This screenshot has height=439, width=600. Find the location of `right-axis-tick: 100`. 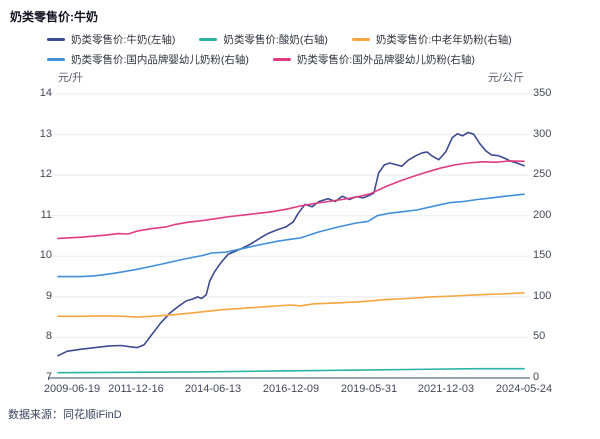

right-axis-tick: 100 is located at coordinates (542, 295).